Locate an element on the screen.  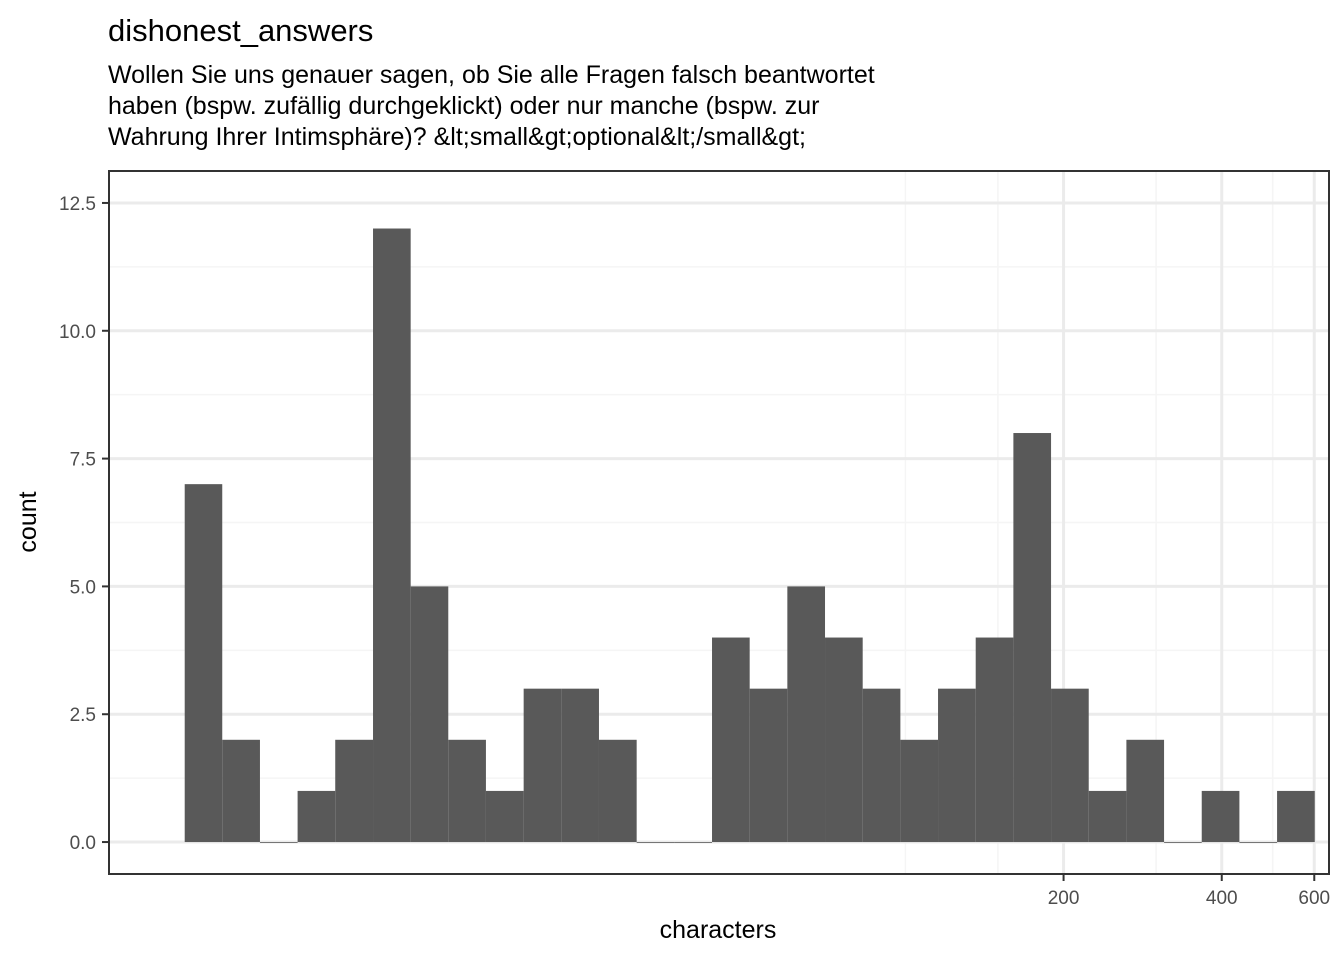
x-tick-label: 200 is located at coordinates (1064, 898).